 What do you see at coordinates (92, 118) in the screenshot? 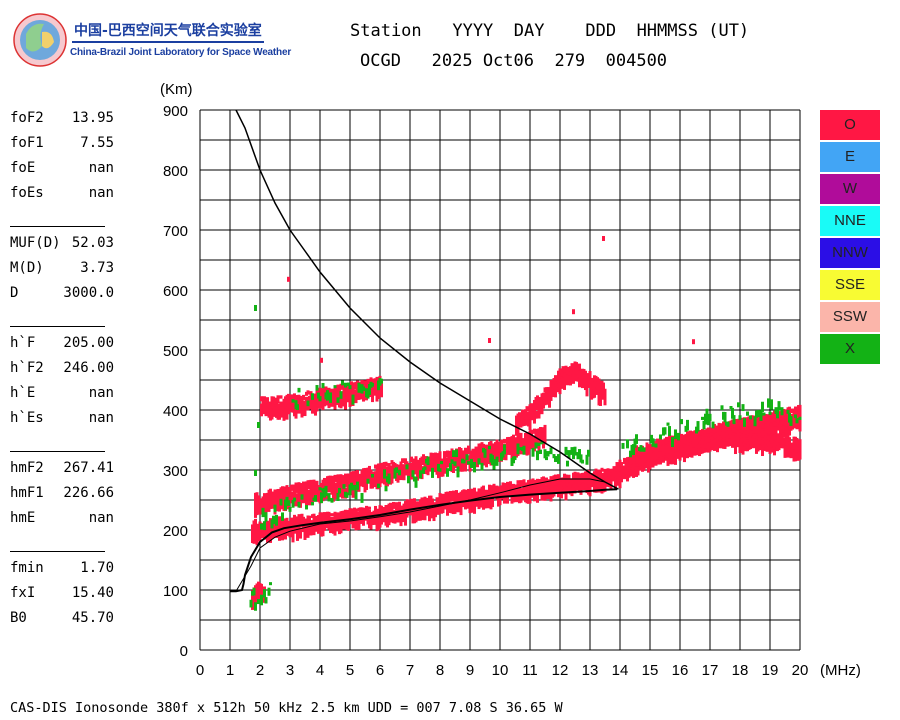
I see `param-value: 13.95` at bounding box center [92, 118].